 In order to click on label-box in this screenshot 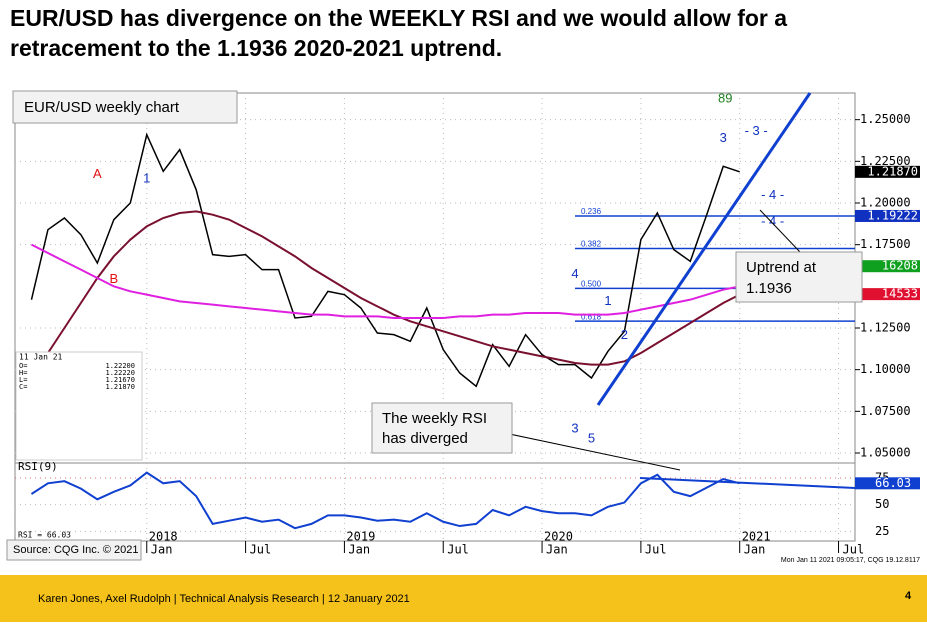, I will do `click(125, 107)`.